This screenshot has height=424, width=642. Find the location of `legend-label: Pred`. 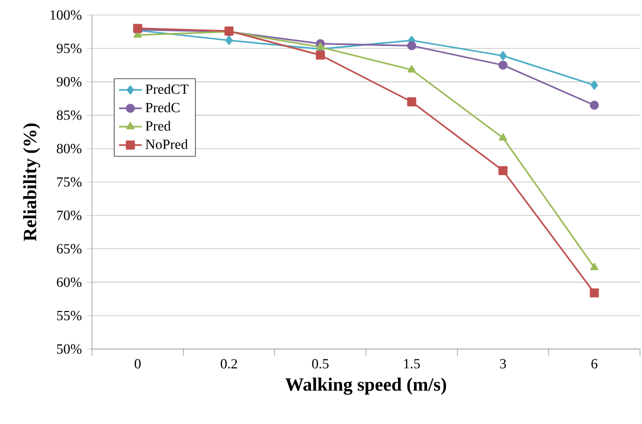

legend-label: Pred is located at coordinates (158, 125).